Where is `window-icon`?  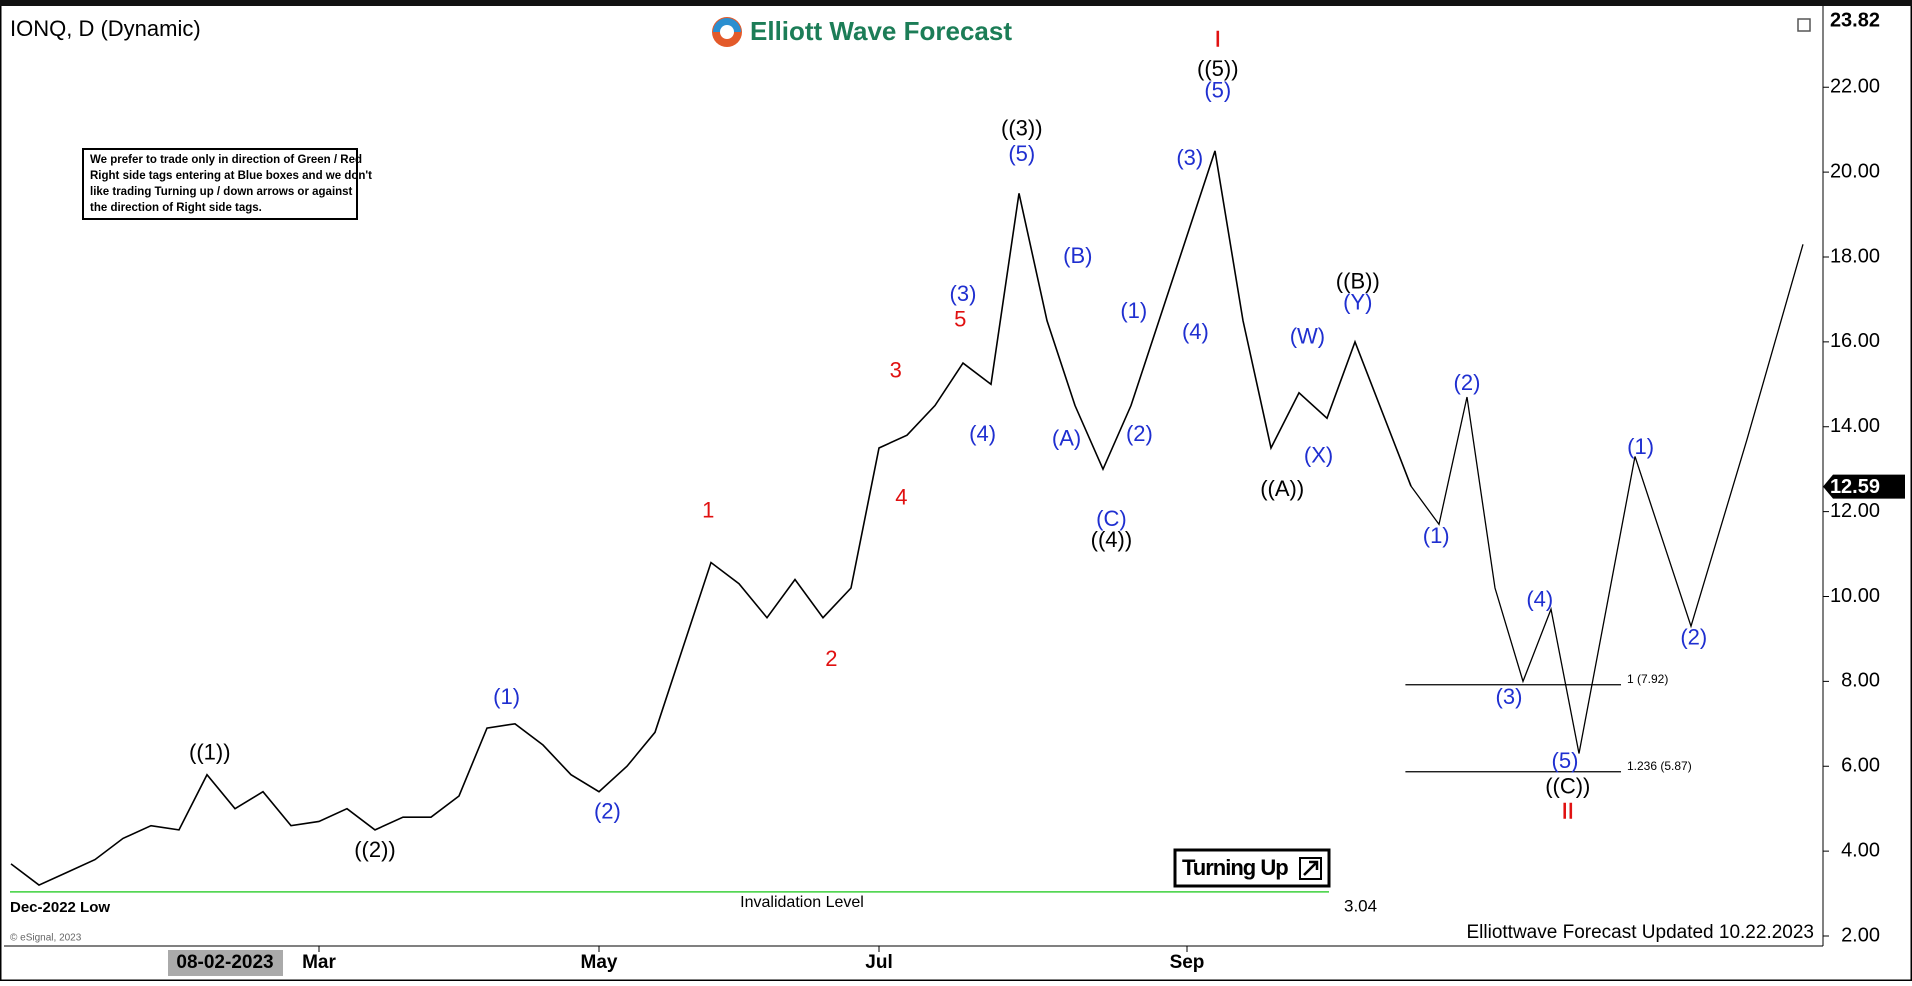 window-icon is located at coordinates (1804, 25).